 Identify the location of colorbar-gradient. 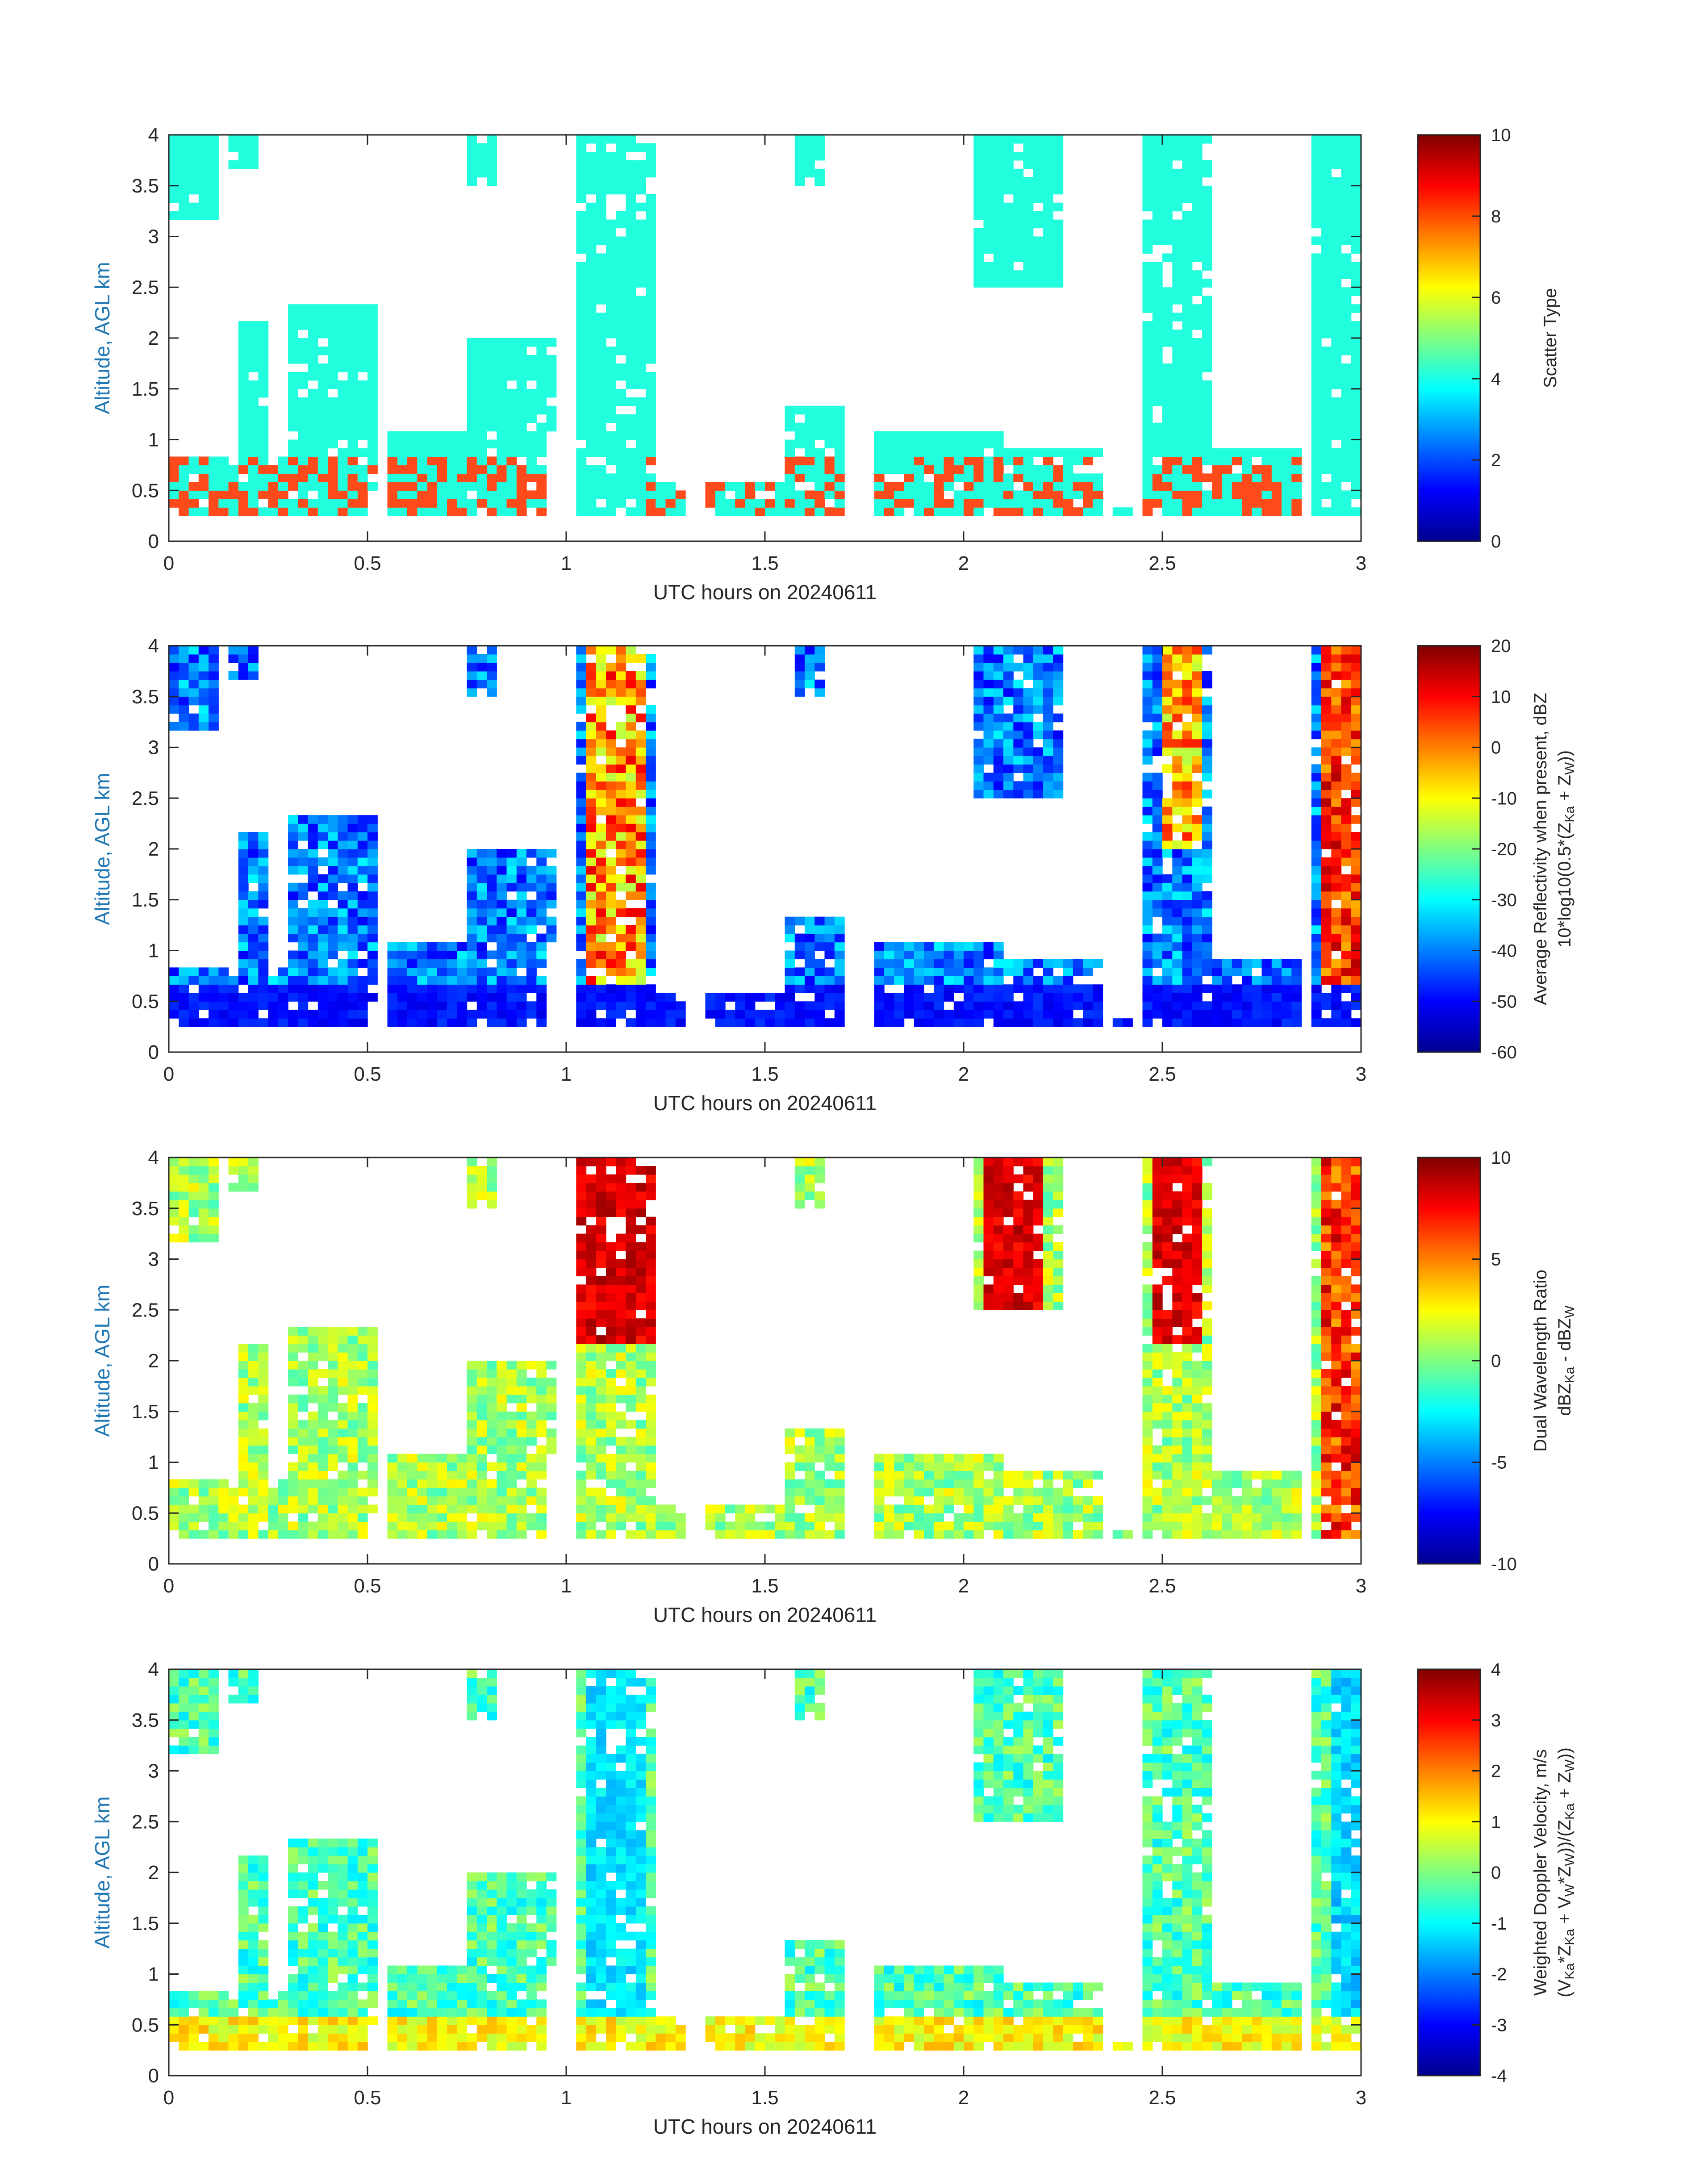
(1449, 338).